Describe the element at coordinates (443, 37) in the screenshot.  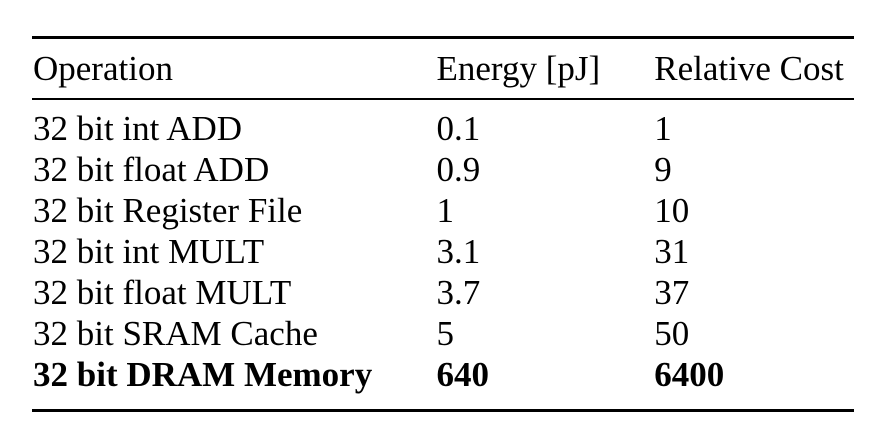
I see `top-rule` at that location.